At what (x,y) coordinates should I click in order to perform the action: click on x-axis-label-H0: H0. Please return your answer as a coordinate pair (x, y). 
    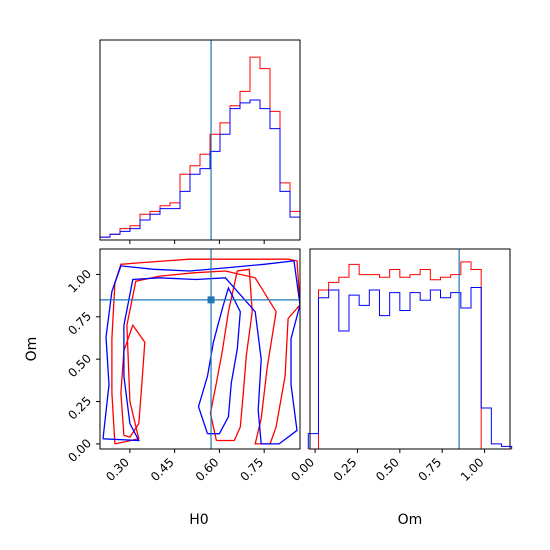
    Looking at the image, I should click on (198, 520).